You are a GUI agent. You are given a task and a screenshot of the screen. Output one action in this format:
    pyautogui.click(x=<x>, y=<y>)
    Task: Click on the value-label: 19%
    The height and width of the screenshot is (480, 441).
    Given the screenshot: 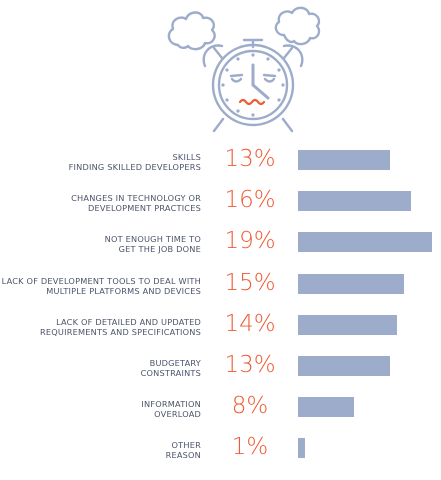 What is the action you would take?
    pyautogui.click(x=250, y=241)
    